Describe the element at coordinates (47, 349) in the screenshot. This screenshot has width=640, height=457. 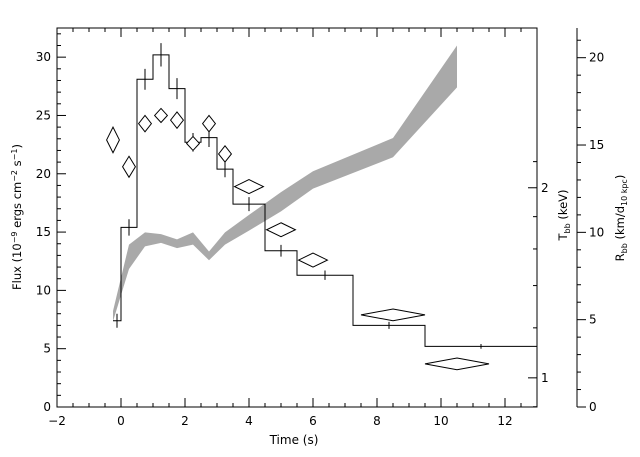
I see `flux-tick-label: 5` at that location.